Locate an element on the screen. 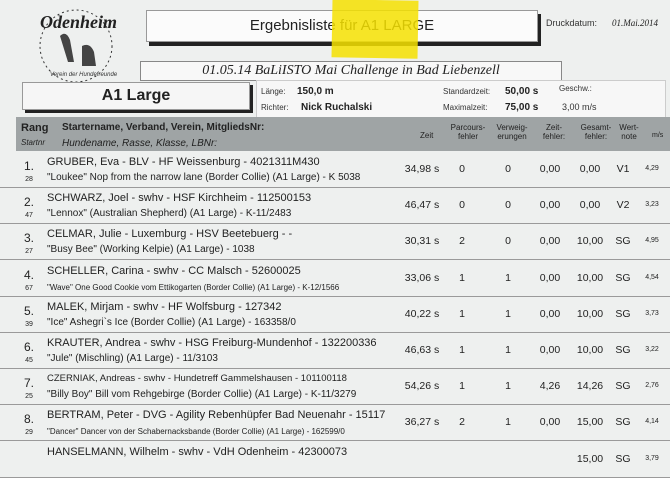 The width and height of the screenshot is (670, 478). cell-gesamt: 14,26 is located at coordinates (590, 386).